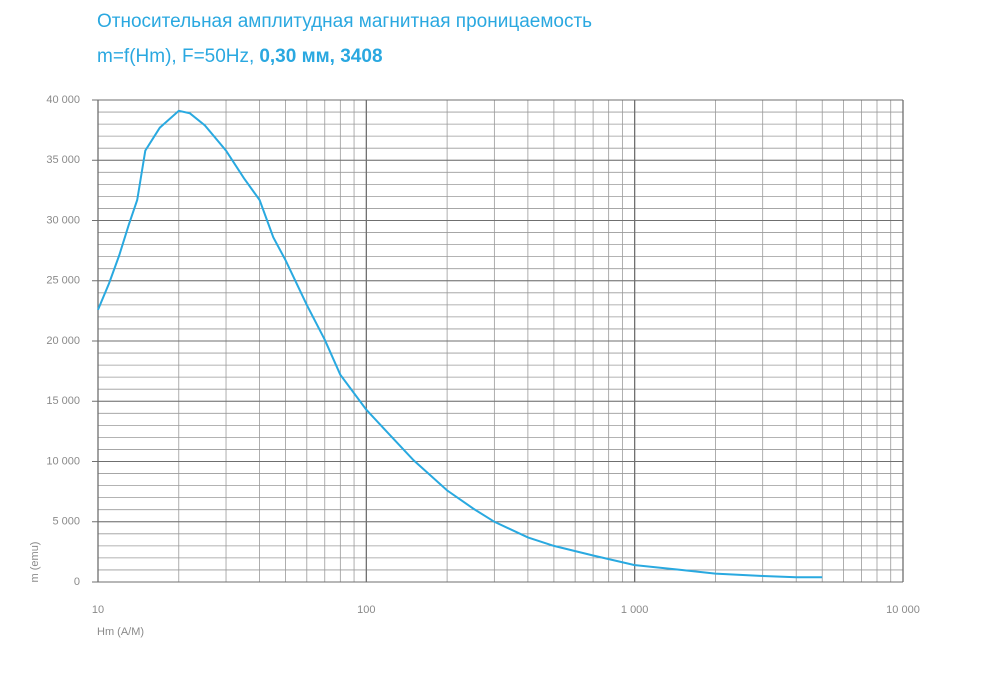 The height and width of the screenshot is (687, 1000). I want to click on x-tick-label: 10, so click(98, 610).